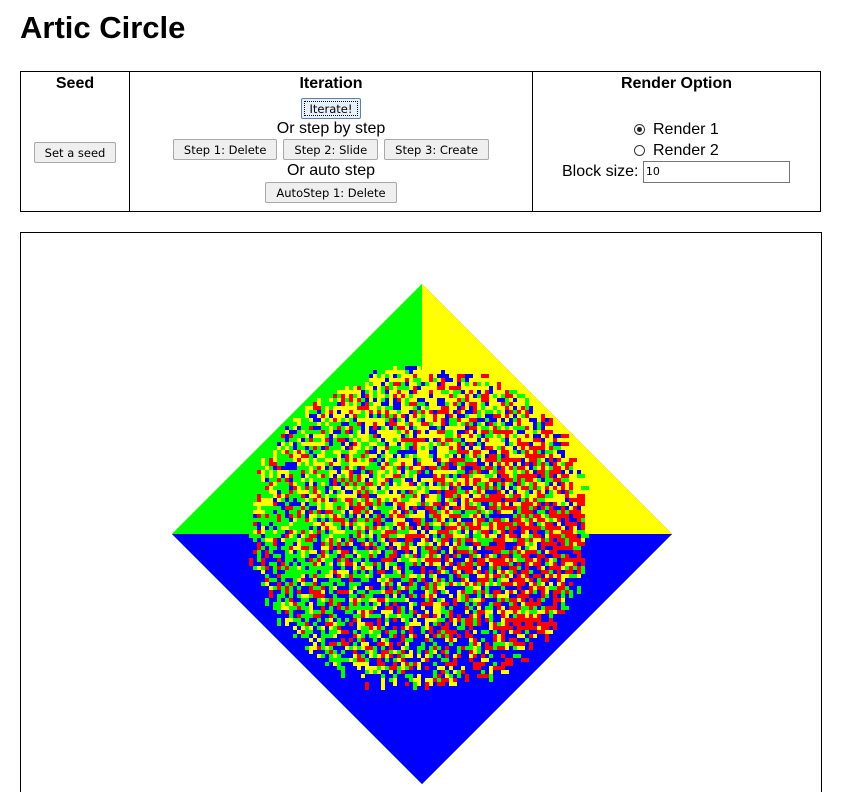 This screenshot has width=845, height=792. Describe the element at coordinates (331, 128) in the screenshot. I see `step-by-step-caption: Or step by step` at that location.